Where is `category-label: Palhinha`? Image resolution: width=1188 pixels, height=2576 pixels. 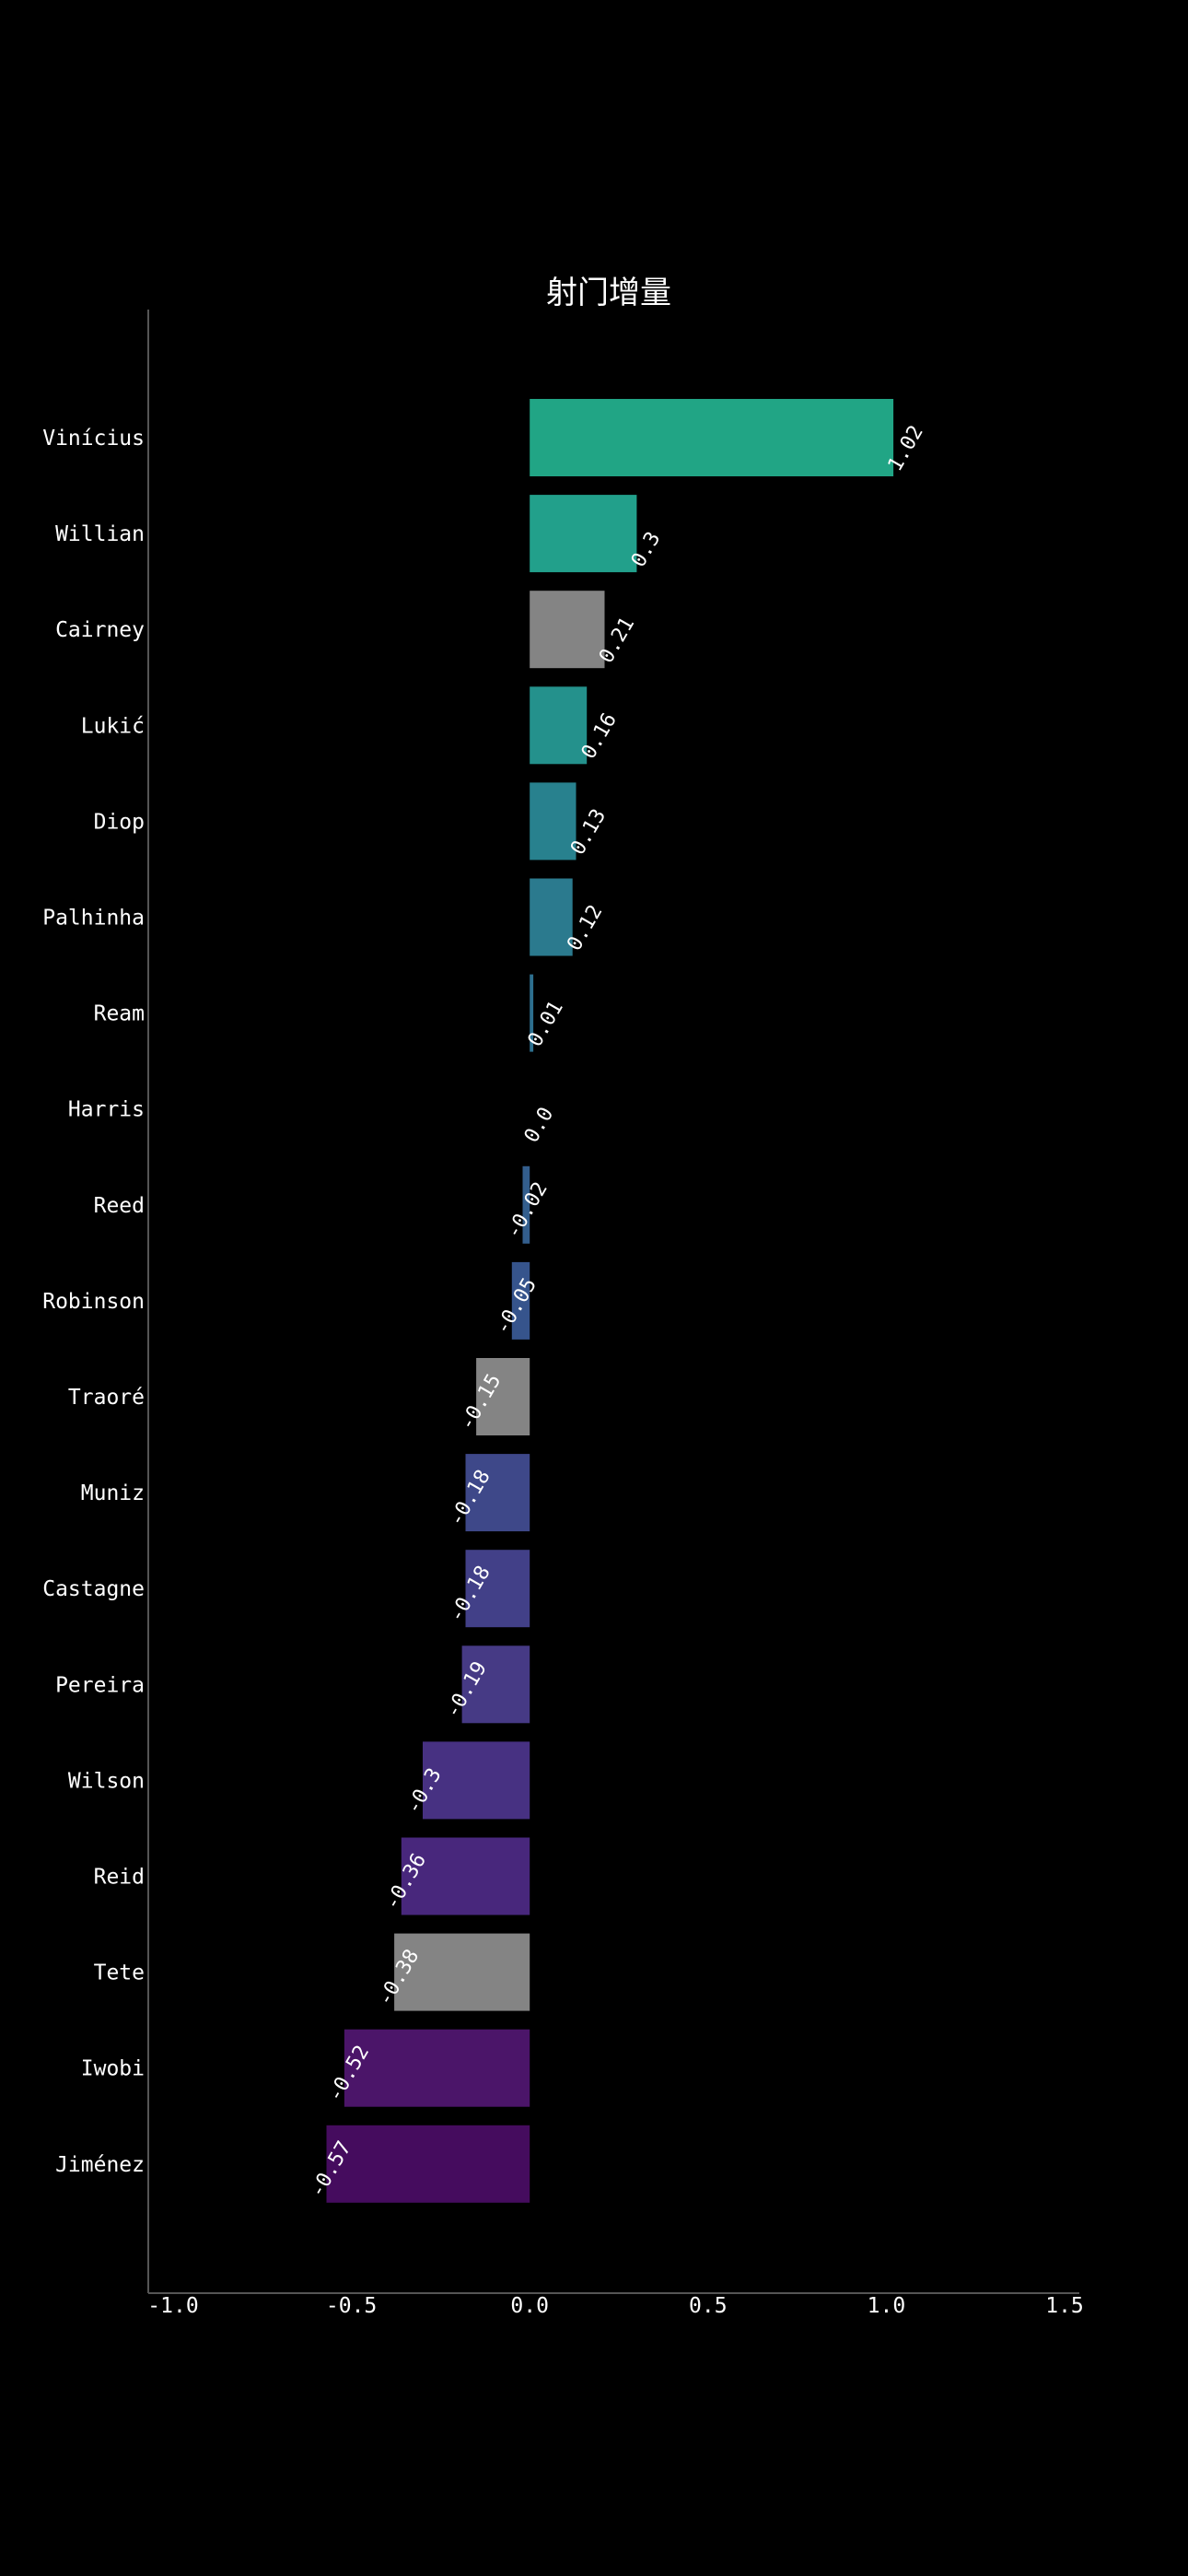
category-label: Palhinha is located at coordinates (93, 919).